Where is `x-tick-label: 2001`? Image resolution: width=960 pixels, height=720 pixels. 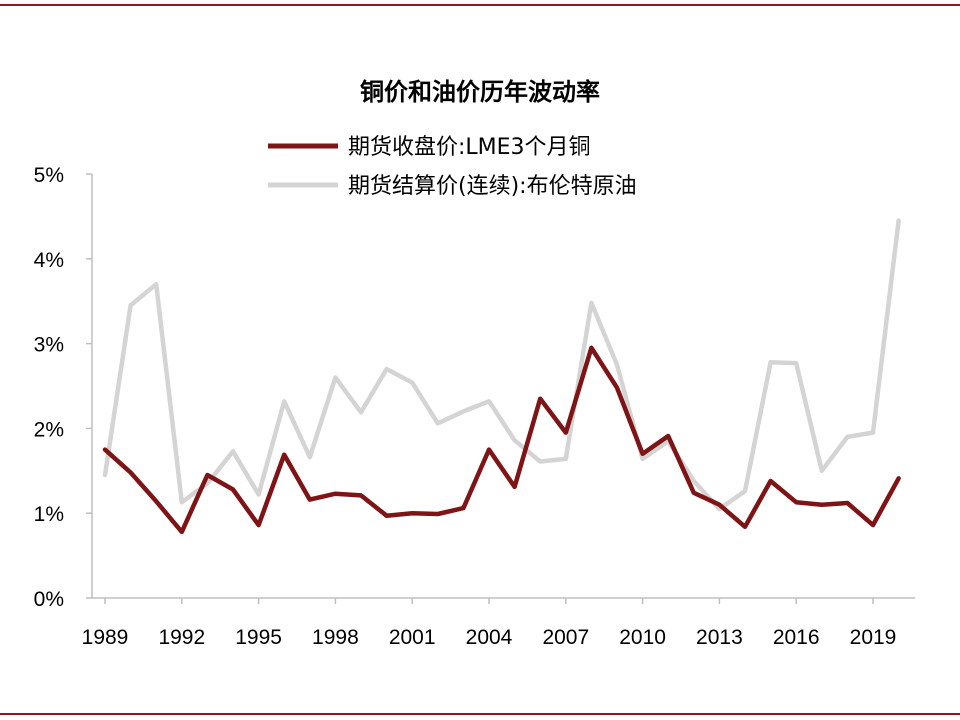
x-tick-label: 2001 is located at coordinates (412, 637).